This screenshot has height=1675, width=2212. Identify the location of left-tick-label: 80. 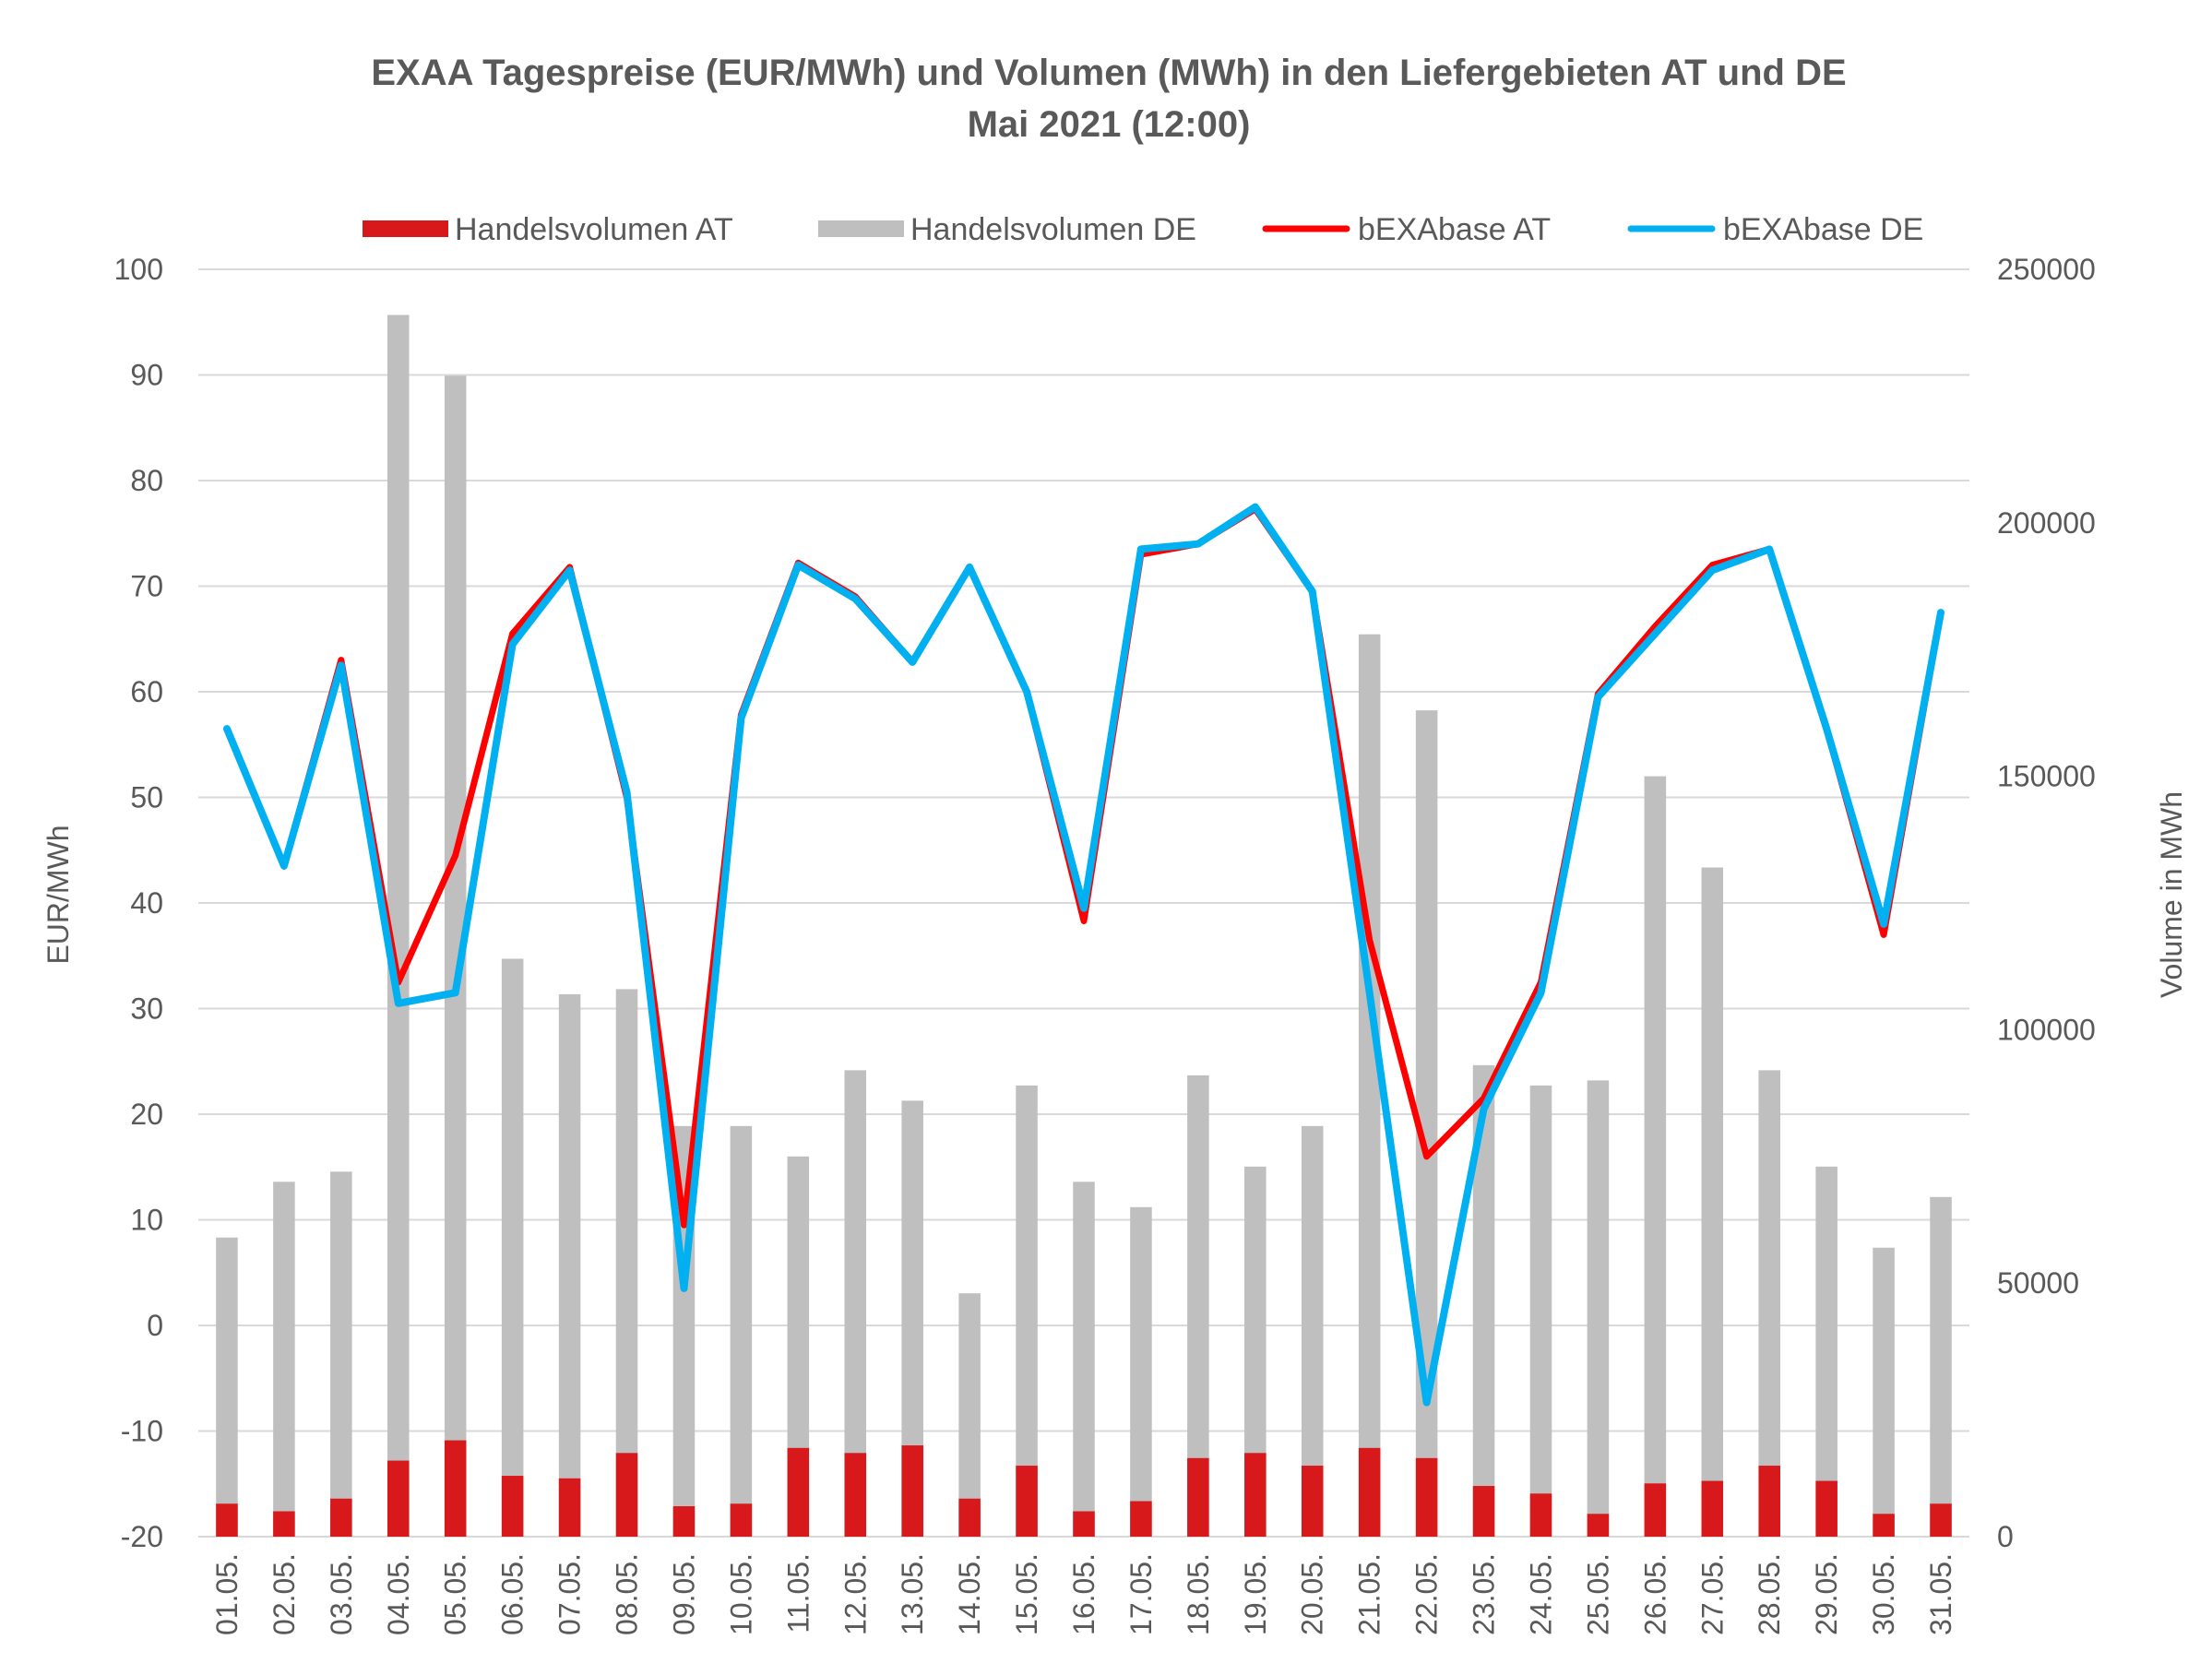
(147, 480).